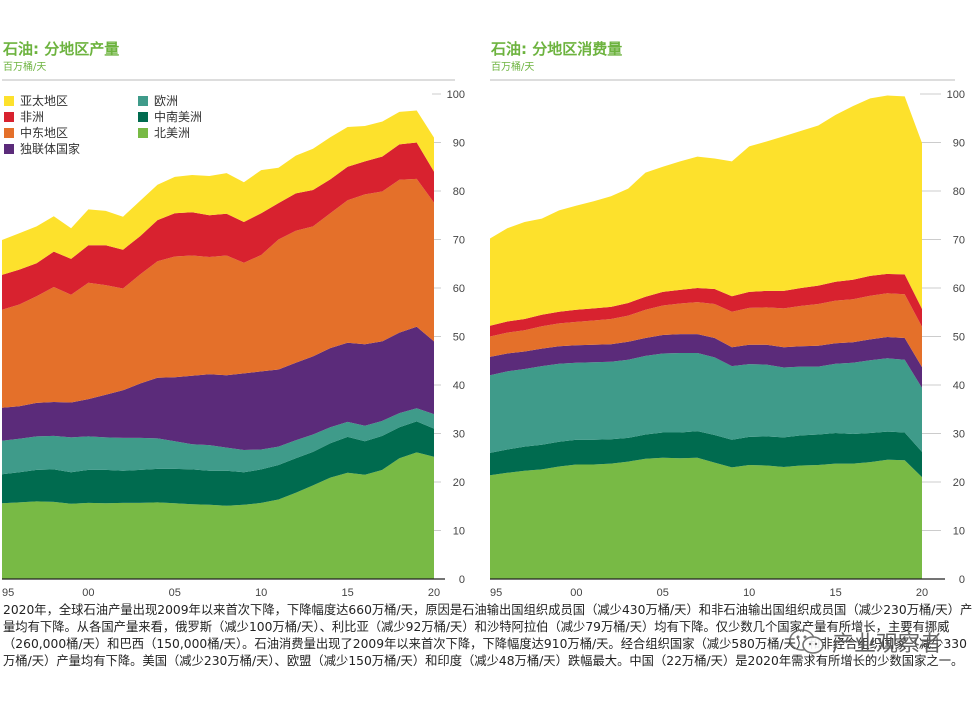 This screenshot has height=708, width=979. I want to click on legend-item-africa: 非洲, so click(24, 116).